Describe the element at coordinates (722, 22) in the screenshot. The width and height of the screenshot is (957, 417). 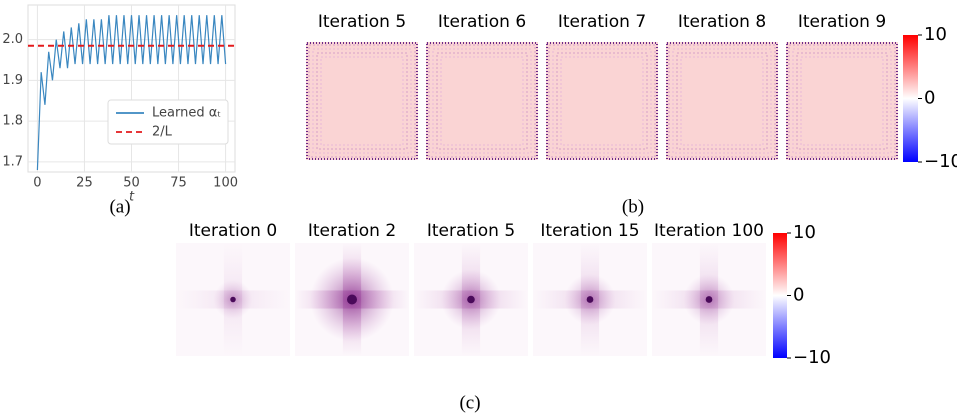
I see `panel-title: Iteration 8` at that location.